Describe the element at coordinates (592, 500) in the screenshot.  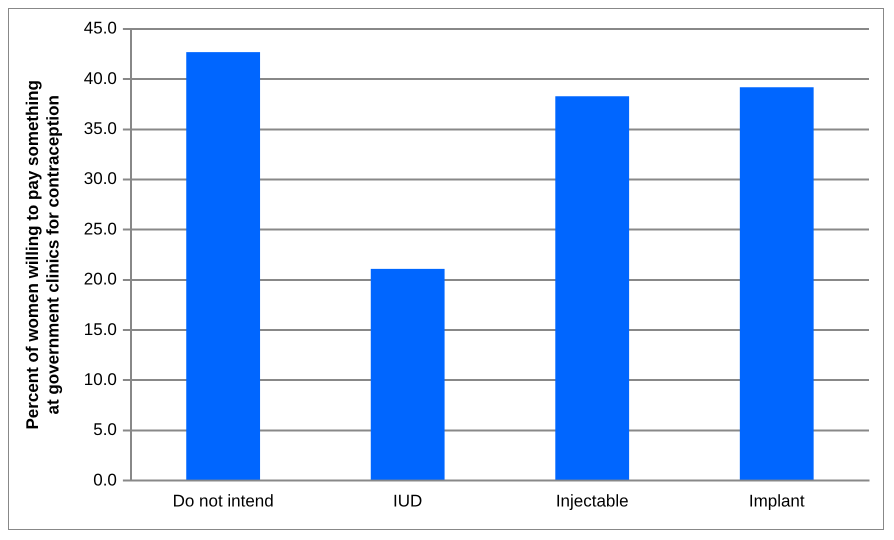
I see `x-tick-label: Injectable` at that location.